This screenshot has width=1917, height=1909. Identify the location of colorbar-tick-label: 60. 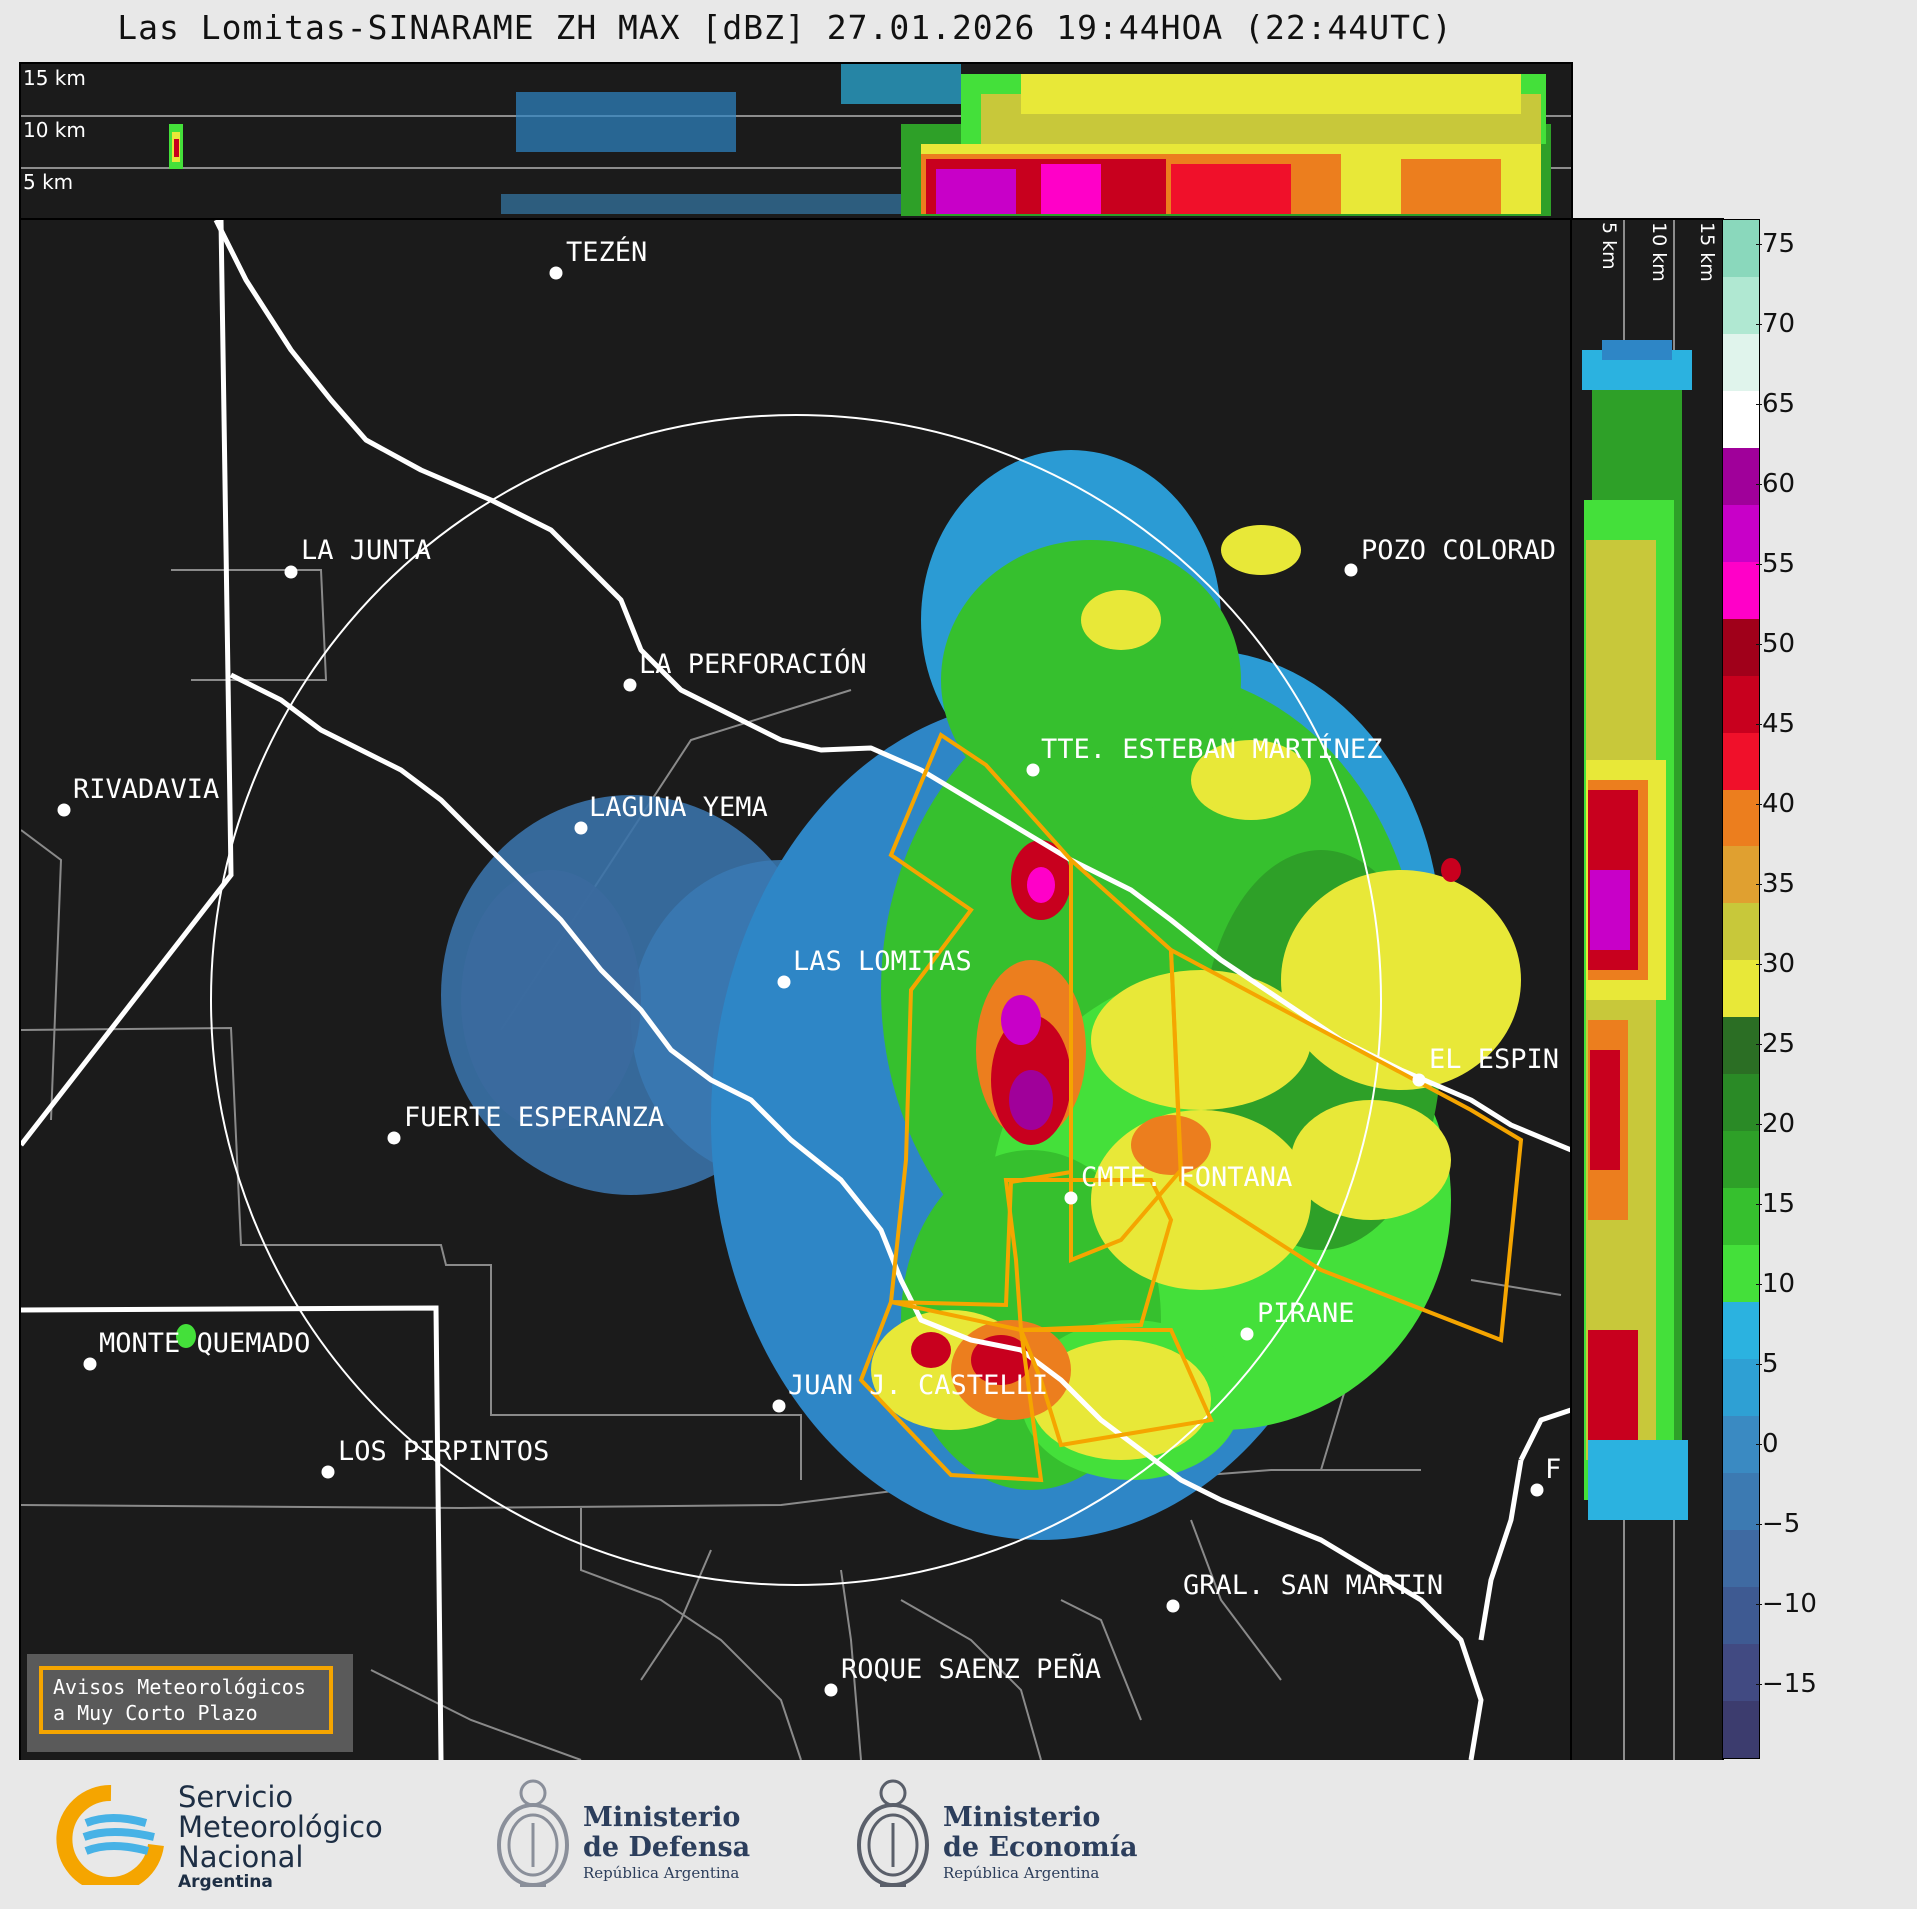
(1775, 484).